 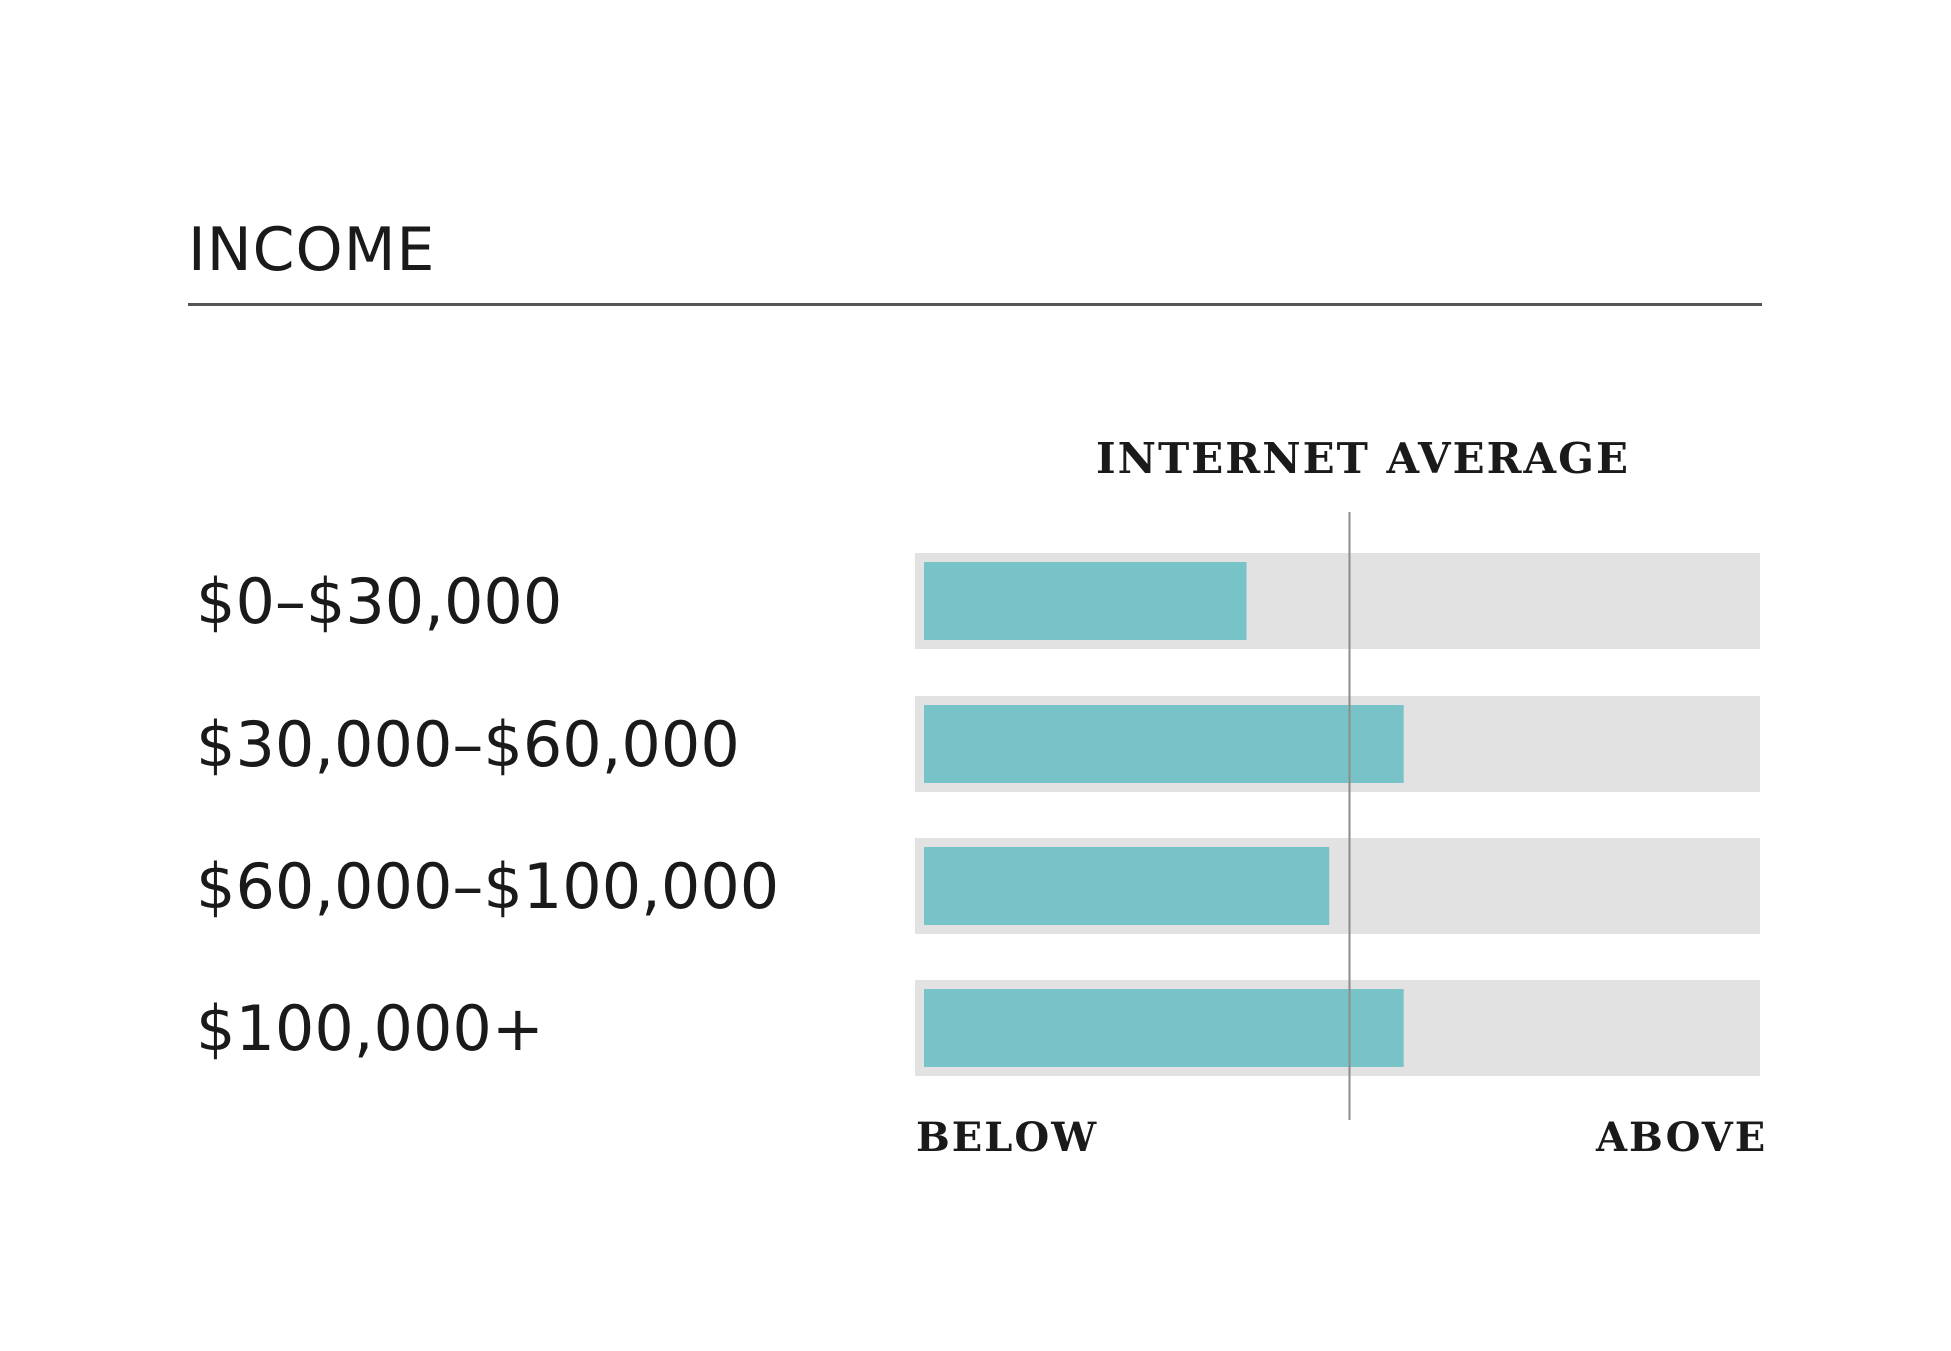 What do you see at coordinates (975, 304) in the screenshot?
I see `title-divider` at bounding box center [975, 304].